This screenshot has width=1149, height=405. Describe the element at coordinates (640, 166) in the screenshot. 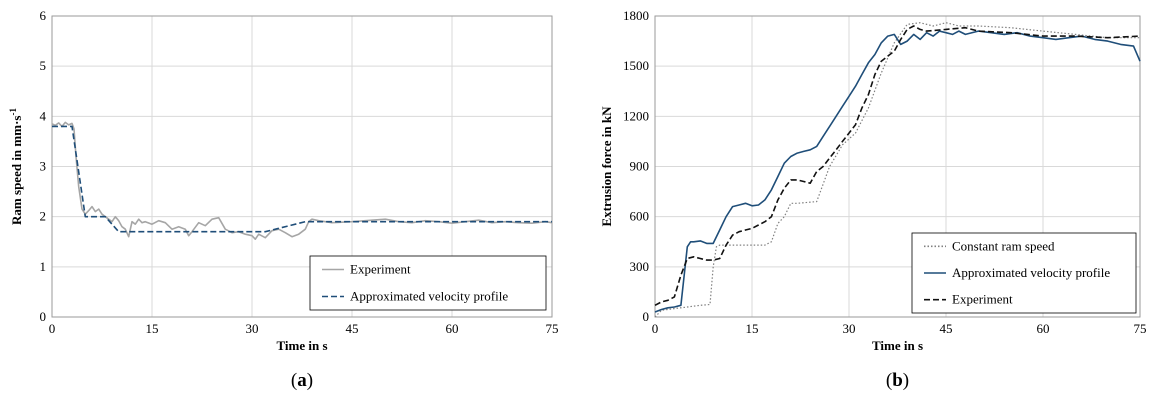

I see `y-tick-label: 900` at that location.